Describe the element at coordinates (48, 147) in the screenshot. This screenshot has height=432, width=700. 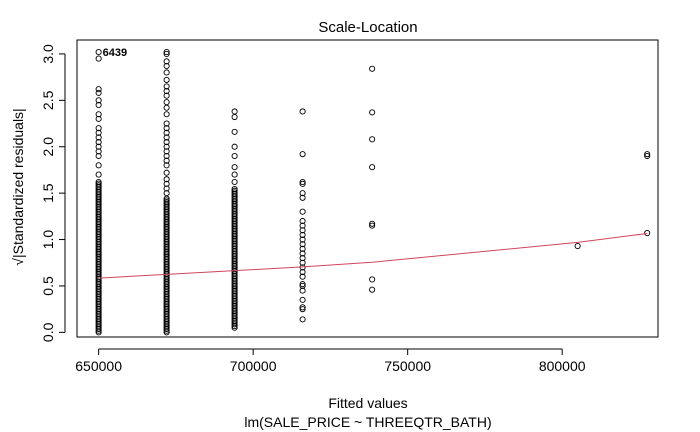
I see `y-tick-label: 2.0` at that location.